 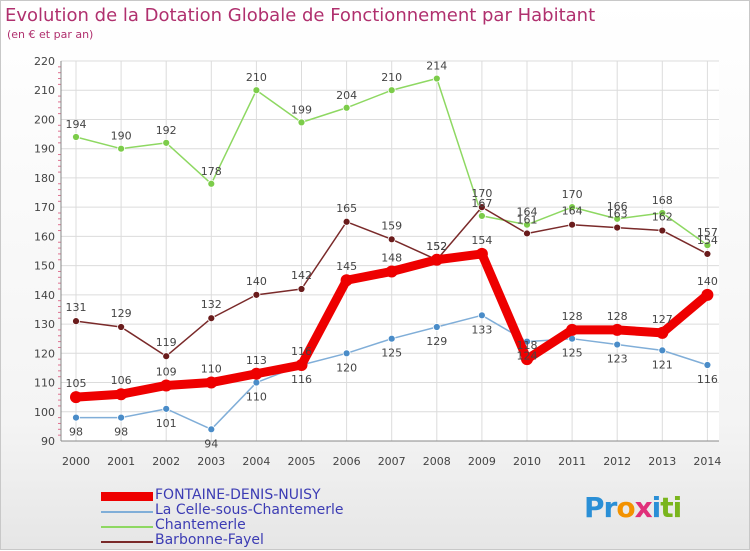 I want to click on chart-subtitle: (en € et par an), so click(x=50, y=34).